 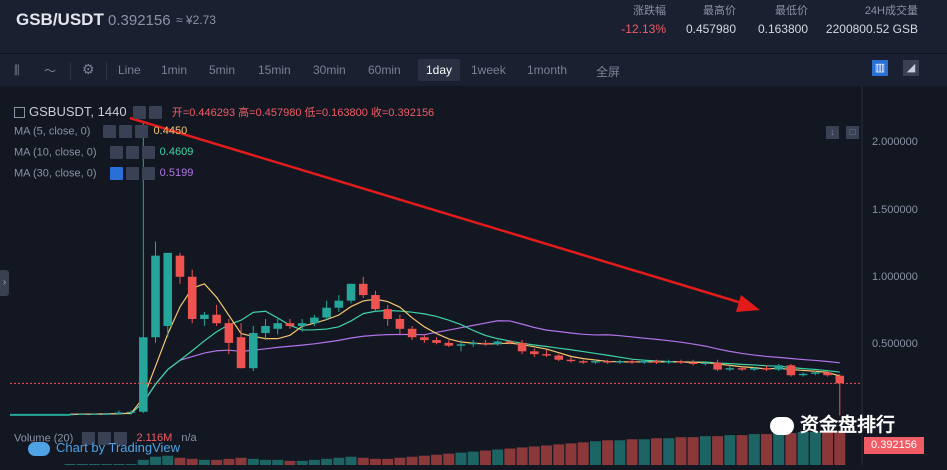 I want to click on depth-chart-icon: ◢, so click(x=911, y=68).